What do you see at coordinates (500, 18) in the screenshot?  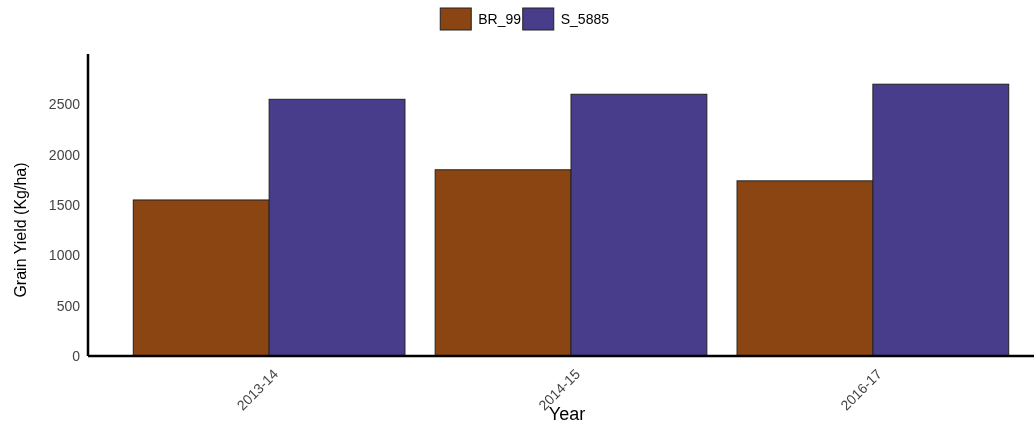 I see `legend-label: BR_99` at bounding box center [500, 18].